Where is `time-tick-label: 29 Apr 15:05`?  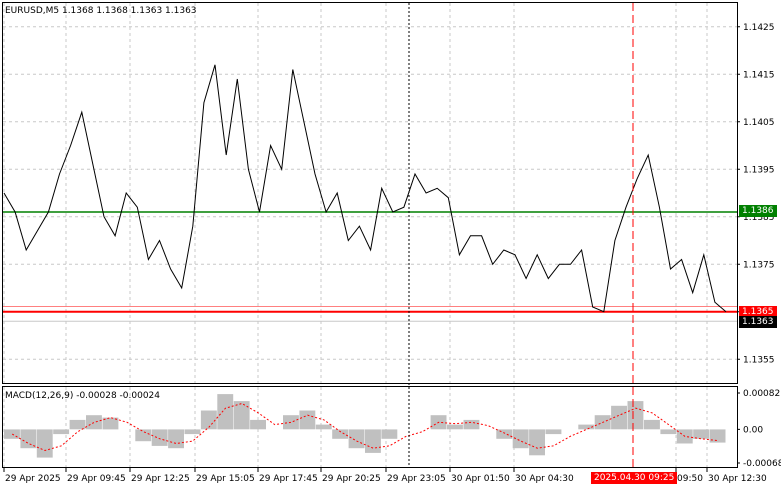 time-tick-label: 29 Apr 15:05 is located at coordinates (225, 479).